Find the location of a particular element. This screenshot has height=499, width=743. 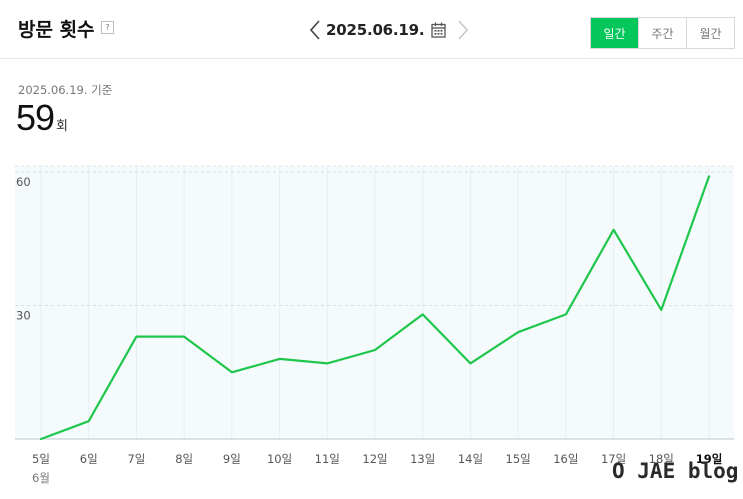

help-icon: ? is located at coordinates (107, 27).